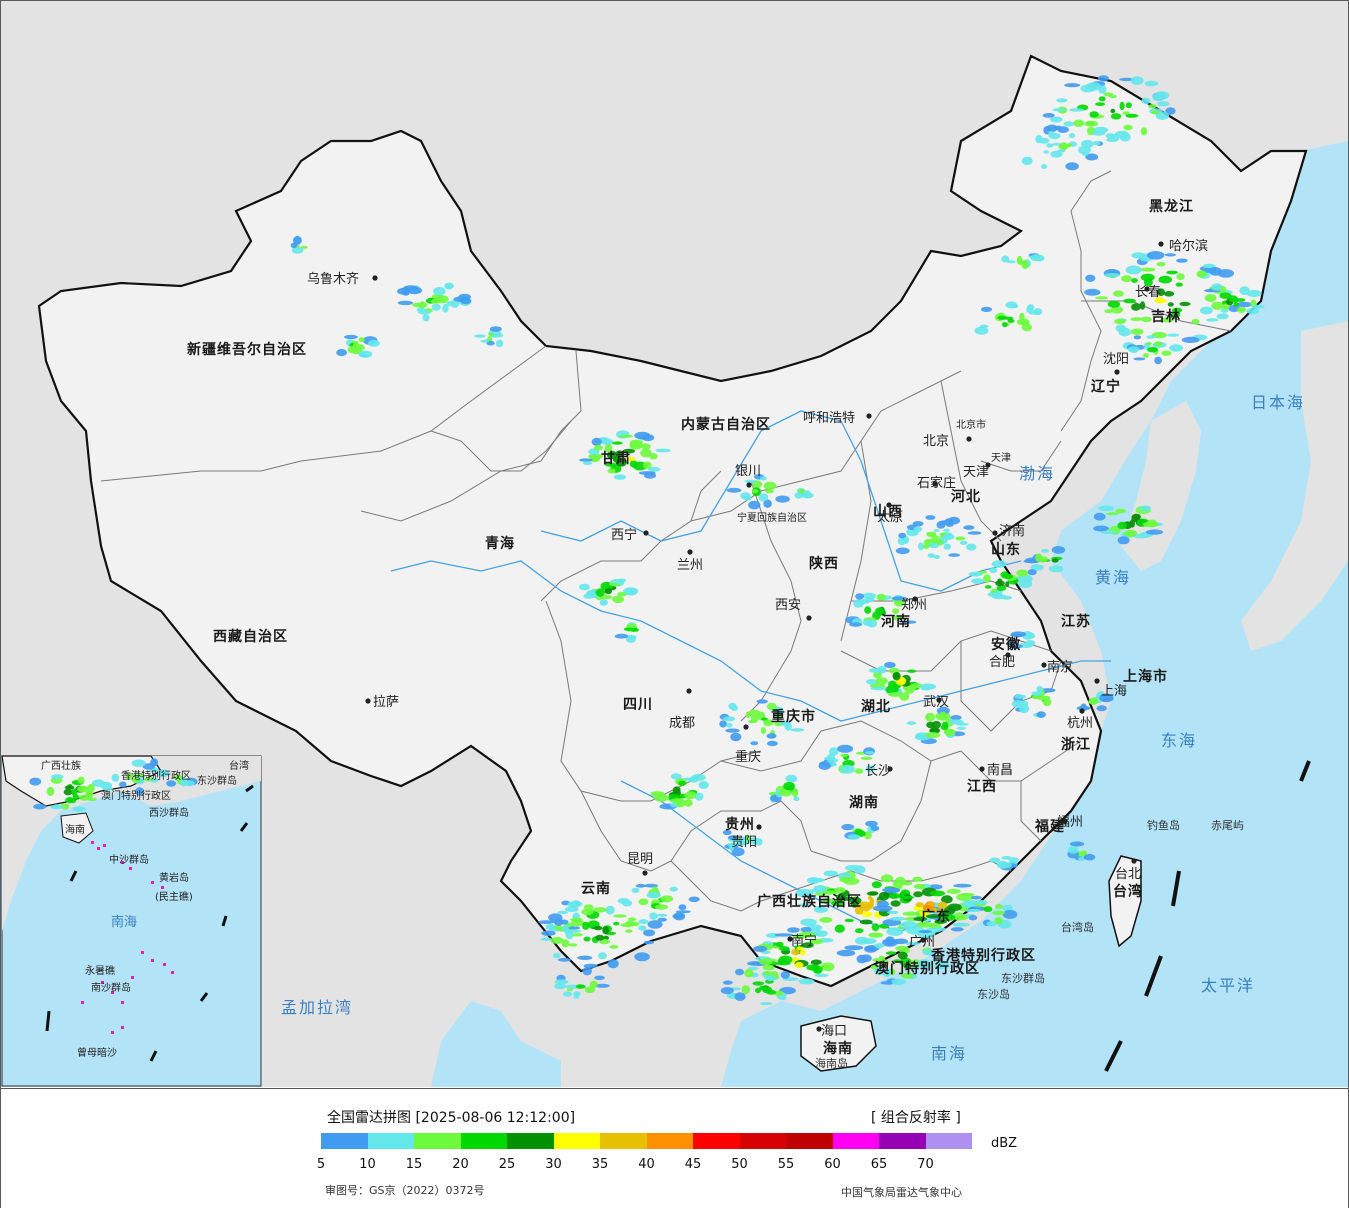 This screenshot has height=1208, width=1349. What do you see at coordinates (1125, 901) in the screenshot?
I see `taiwan-island` at bounding box center [1125, 901].